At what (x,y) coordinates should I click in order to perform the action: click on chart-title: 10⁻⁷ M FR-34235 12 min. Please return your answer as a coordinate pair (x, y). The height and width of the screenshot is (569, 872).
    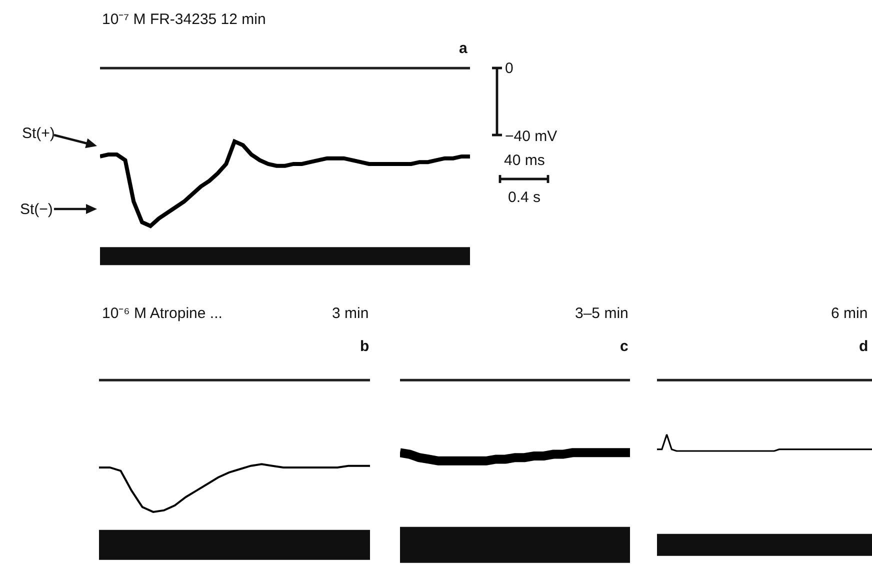
    Looking at the image, I should click on (184, 19).